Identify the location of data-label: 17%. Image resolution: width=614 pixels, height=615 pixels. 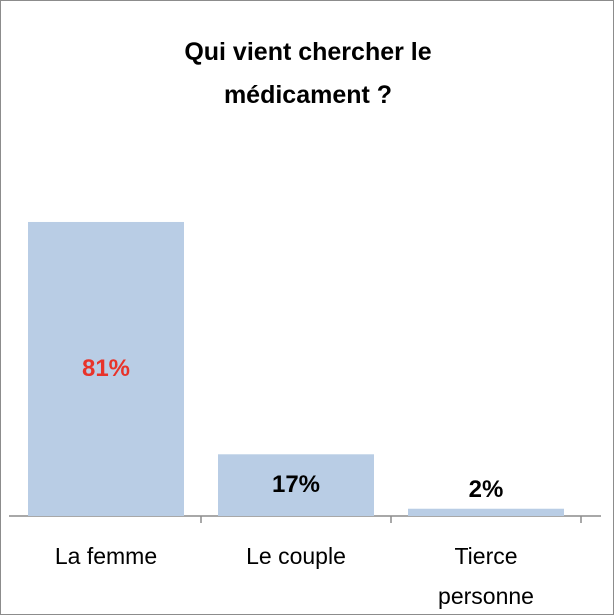
(296, 485).